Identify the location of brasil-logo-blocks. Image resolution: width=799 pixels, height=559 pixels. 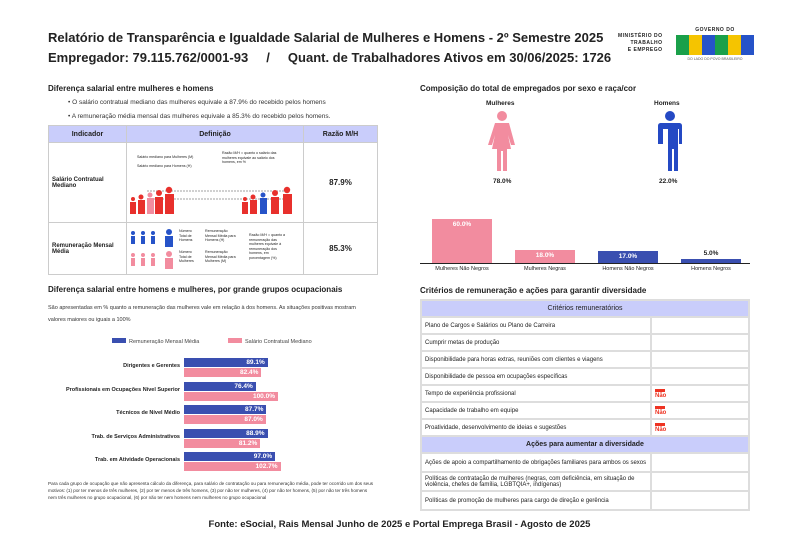
(715, 45).